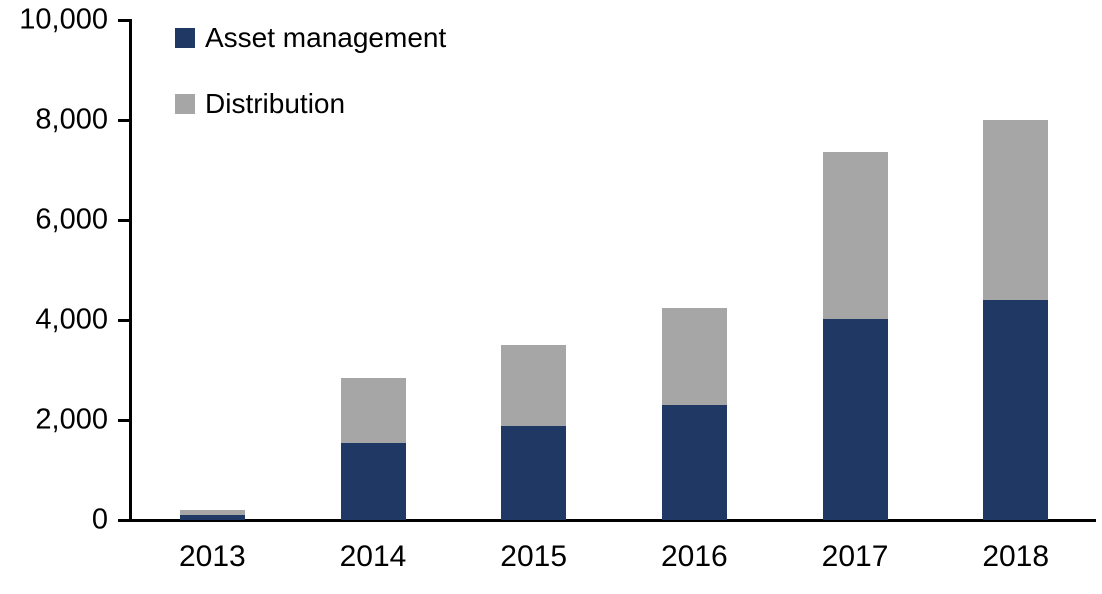 This screenshot has height=594, width=1102. Describe the element at coordinates (63, 19) in the screenshot. I see `y-tick-label: 10,000` at that location.